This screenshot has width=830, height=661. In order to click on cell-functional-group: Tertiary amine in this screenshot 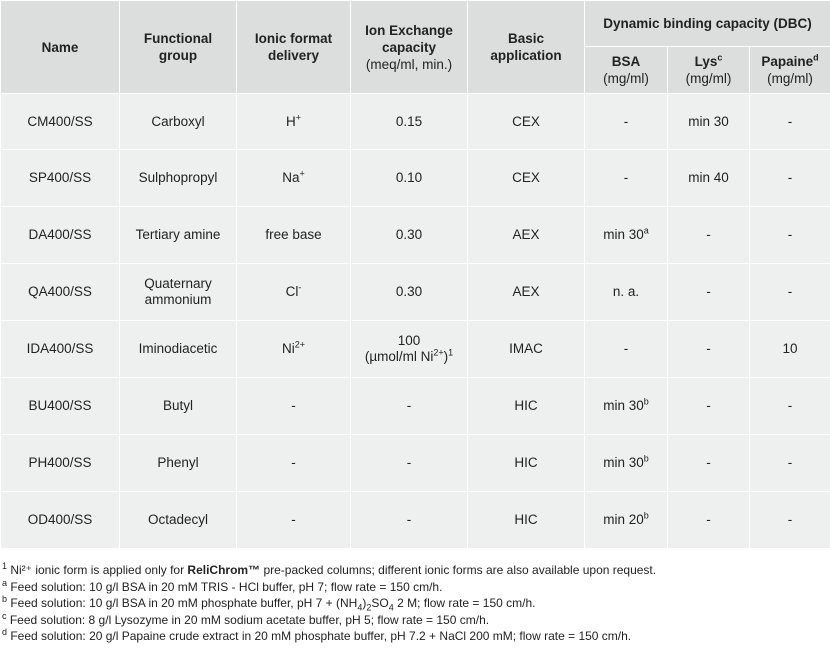, I will do `click(178, 235)`.